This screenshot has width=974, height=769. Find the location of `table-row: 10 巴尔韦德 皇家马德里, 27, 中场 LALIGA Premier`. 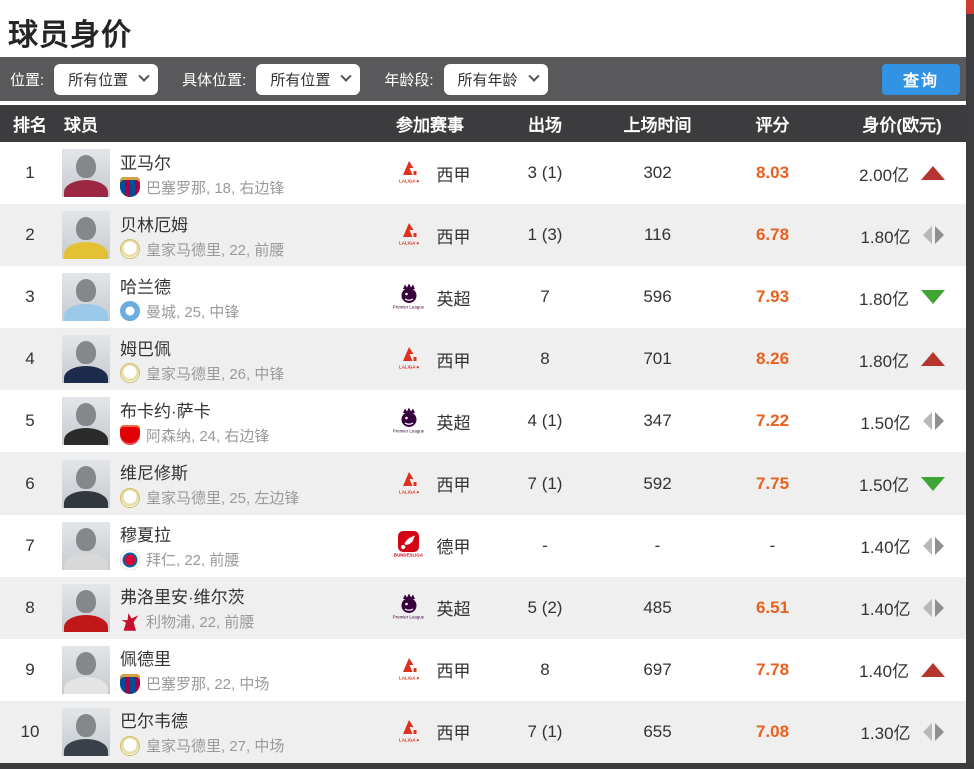

table-row: 10 巴尔韦德 皇家马德里, 27, 中场 LALIGA Premier is located at coordinates (487, 731).